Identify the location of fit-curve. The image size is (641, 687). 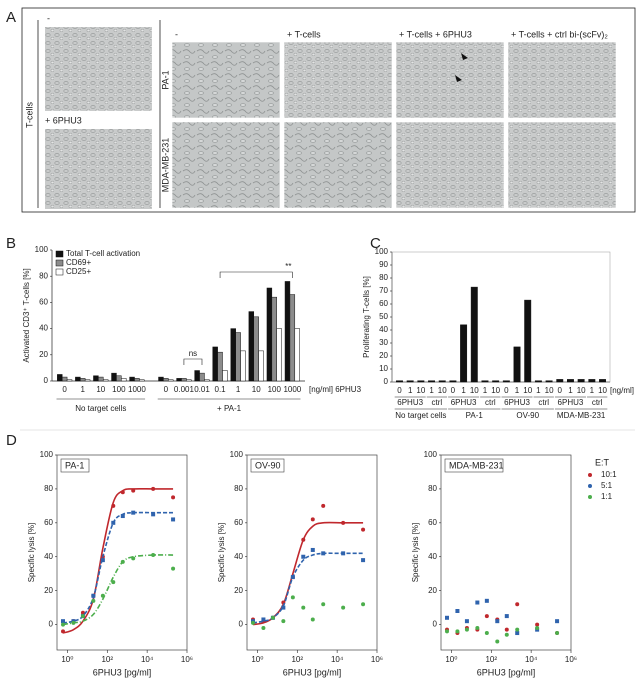
(308, 573).